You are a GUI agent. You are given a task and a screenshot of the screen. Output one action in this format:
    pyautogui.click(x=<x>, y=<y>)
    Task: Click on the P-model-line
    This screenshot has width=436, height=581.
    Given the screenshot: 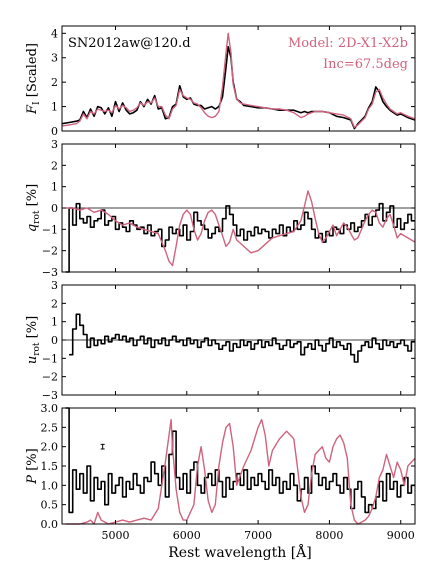 What is the action you would take?
    pyautogui.click(x=240, y=471)
    